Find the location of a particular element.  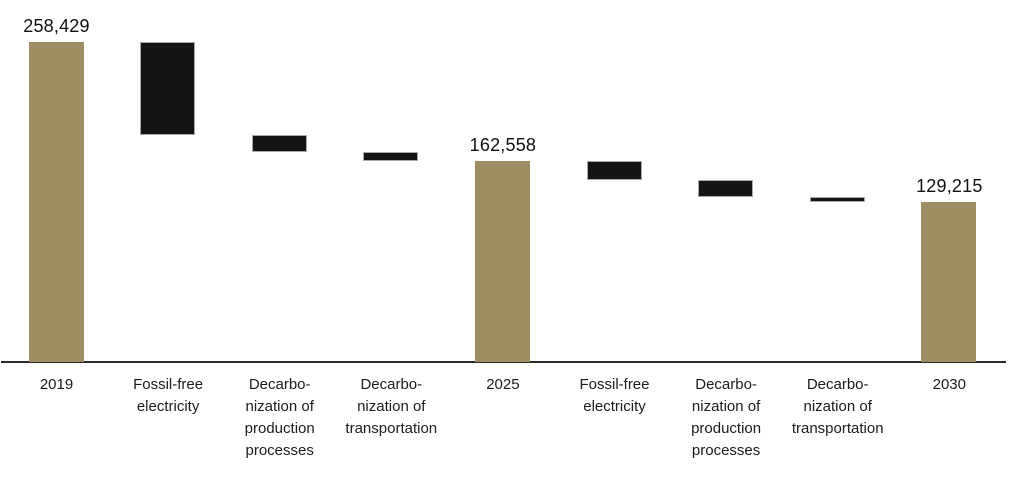

bar-value-label: 129,215 is located at coordinates (949, 185).